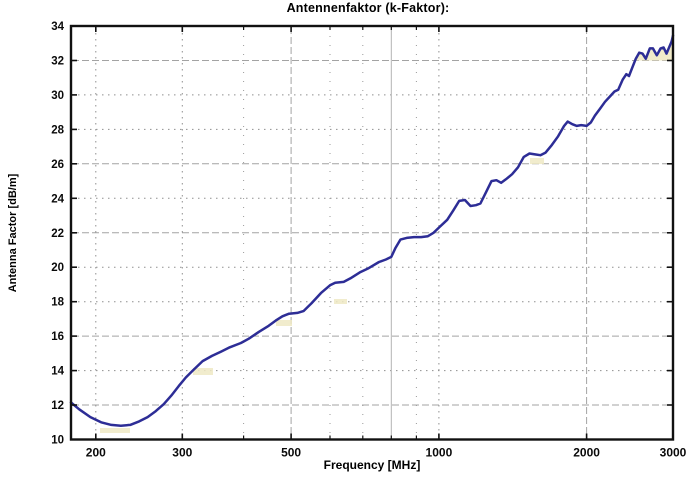 The height and width of the screenshot is (483, 690). I want to click on y-tick-label: 10, so click(57, 441).